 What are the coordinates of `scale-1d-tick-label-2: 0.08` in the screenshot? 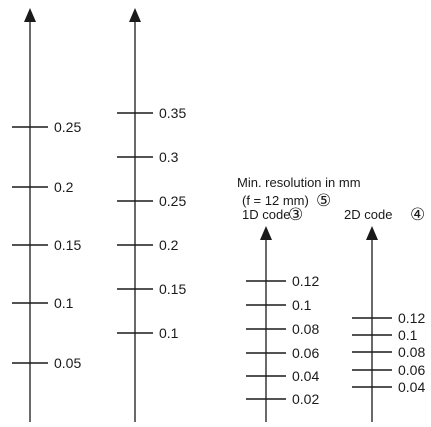 It's located at (305, 329).